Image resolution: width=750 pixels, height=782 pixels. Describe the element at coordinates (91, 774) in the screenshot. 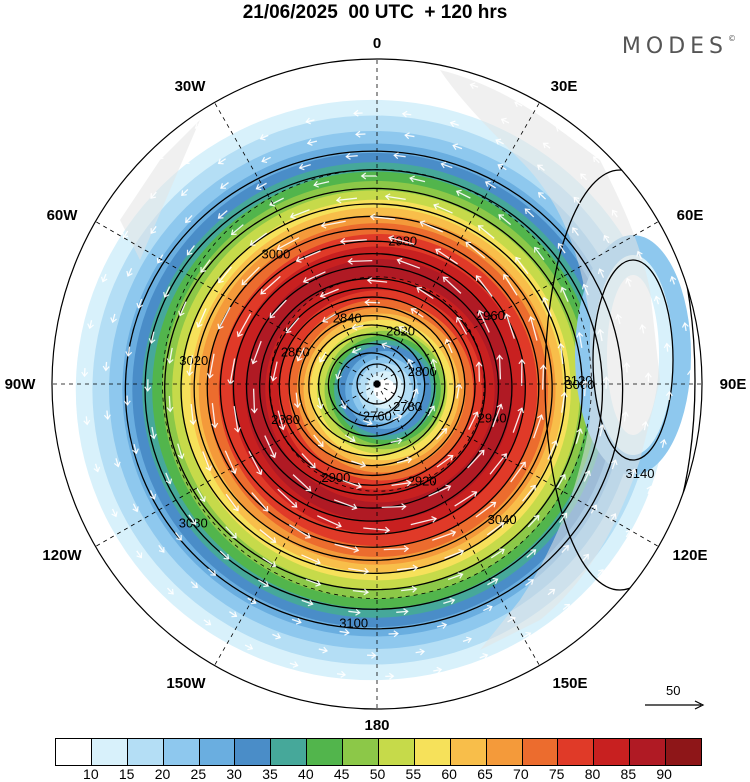

I see `colorbar-tick-label: 10` at that location.